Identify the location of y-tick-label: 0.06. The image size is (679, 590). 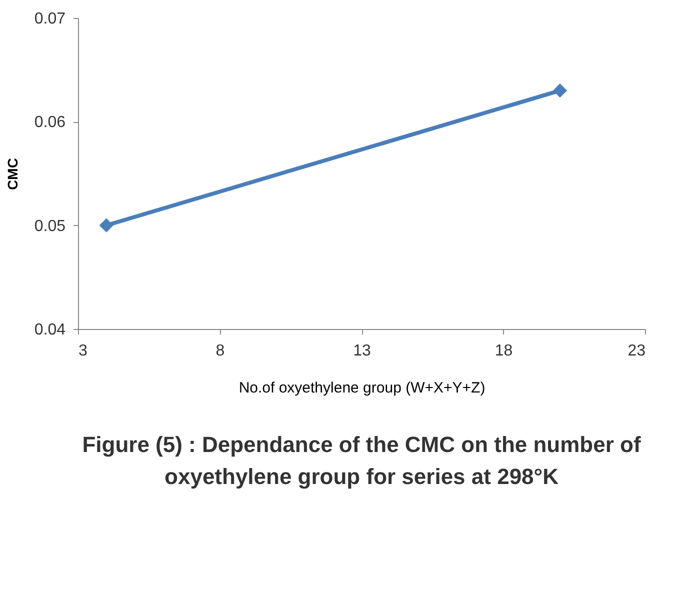
(50, 123).